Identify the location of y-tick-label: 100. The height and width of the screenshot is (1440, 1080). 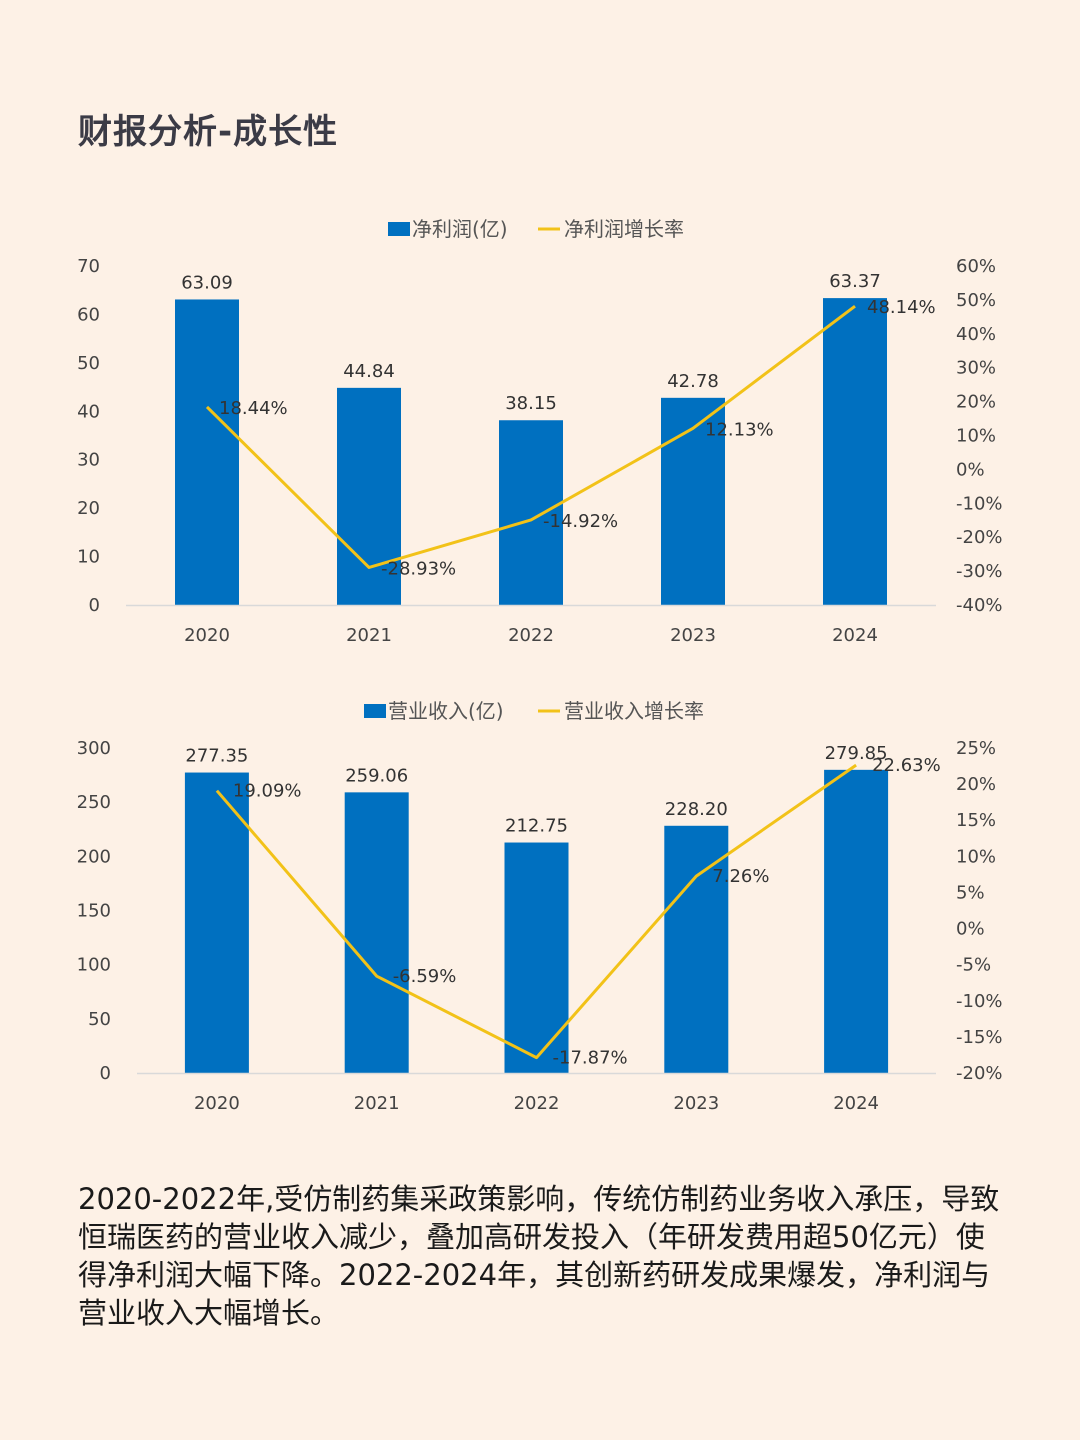
(94, 965).